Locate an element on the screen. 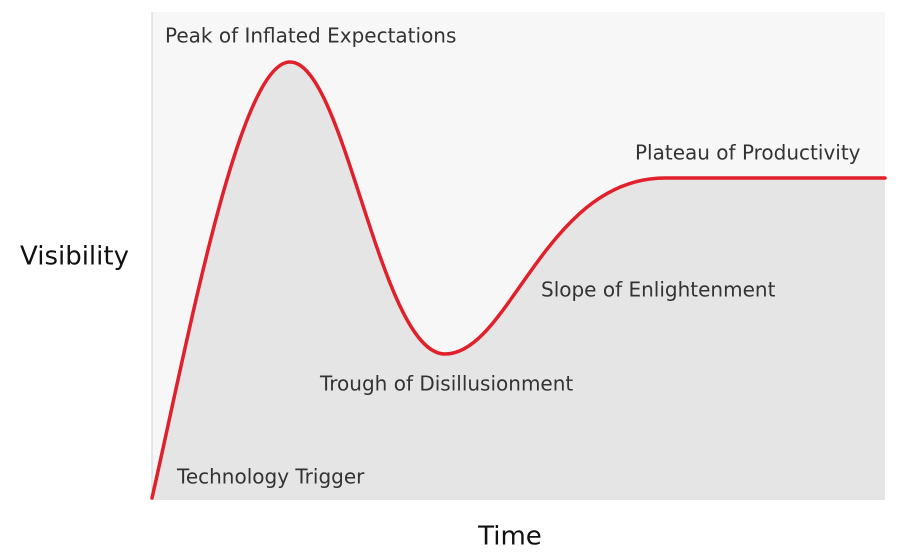 This screenshot has width=900, height=557. phase-label: Plateau of Productivity is located at coordinates (748, 153).